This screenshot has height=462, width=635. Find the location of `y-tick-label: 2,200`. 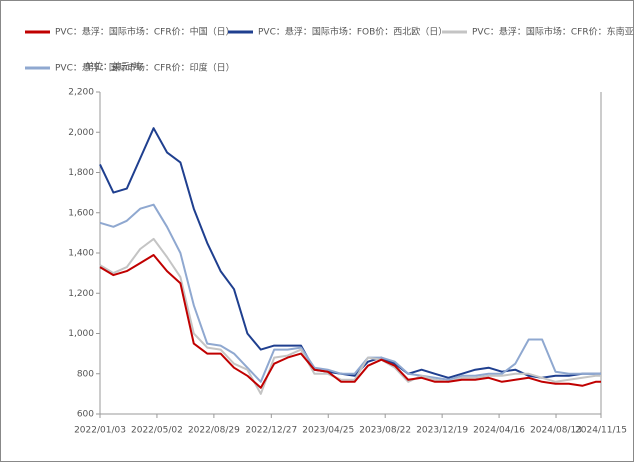

y-tick-label: 2,200 is located at coordinates (81, 93).